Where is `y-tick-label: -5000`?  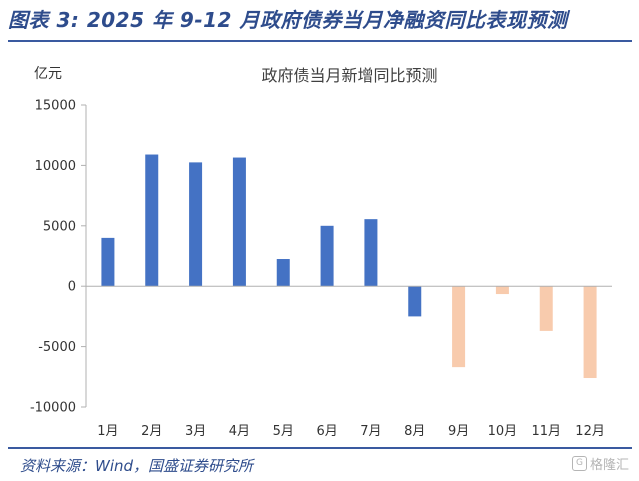
y-tick-label: -5000 is located at coordinates (57, 347).